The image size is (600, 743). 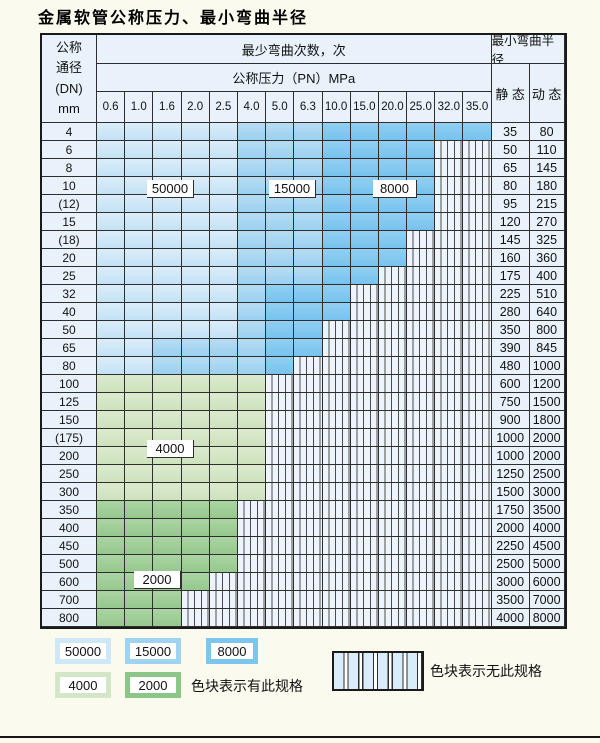 What do you see at coordinates (510, 93) in the screenshot?
I see `static-column-header: 静 态` at bounding box center [510, 93].